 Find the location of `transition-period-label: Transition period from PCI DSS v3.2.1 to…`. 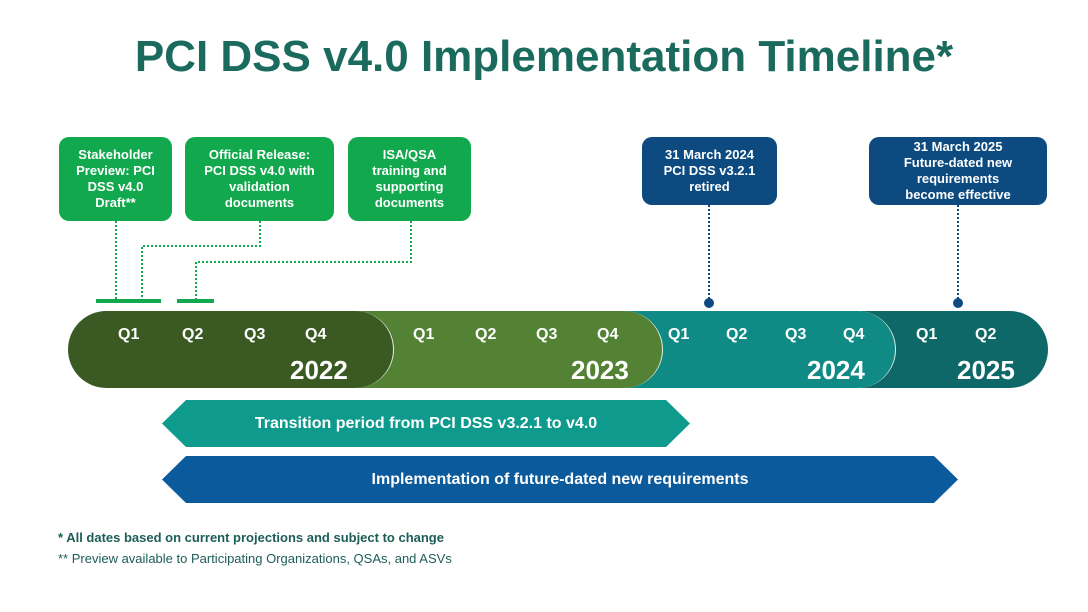

transition-period-label: Transition period from PCI DSS v3.2.1 to… is located at coordinates (426, 423).